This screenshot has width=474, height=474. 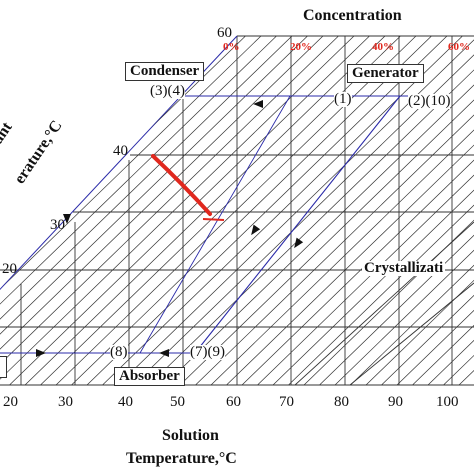 I want to click on conc-label-60: 60%, so click(x=459, y=47).